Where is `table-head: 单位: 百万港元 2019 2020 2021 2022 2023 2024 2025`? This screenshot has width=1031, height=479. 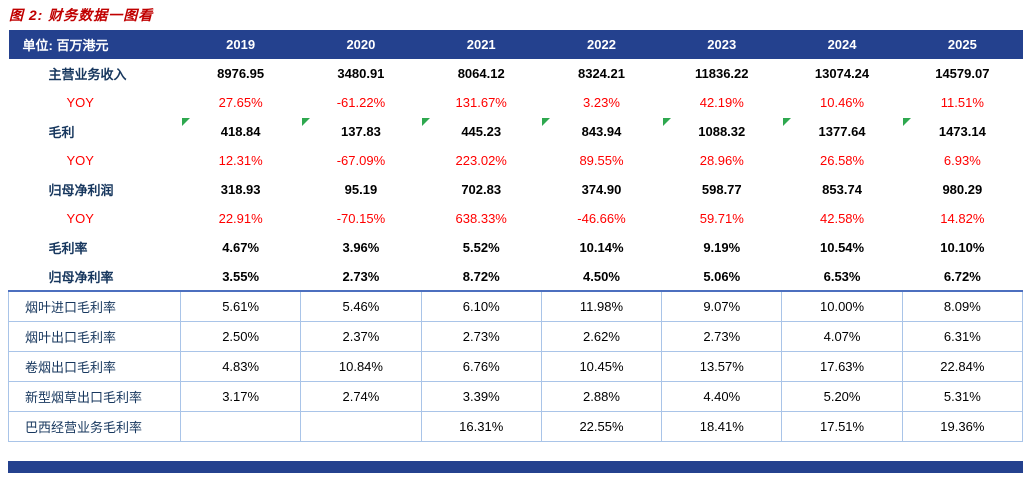
table-head: 单位: 百万港元 2019 2020 2021 2022 2023 2024 2025 is located at coordinates (515, 44).